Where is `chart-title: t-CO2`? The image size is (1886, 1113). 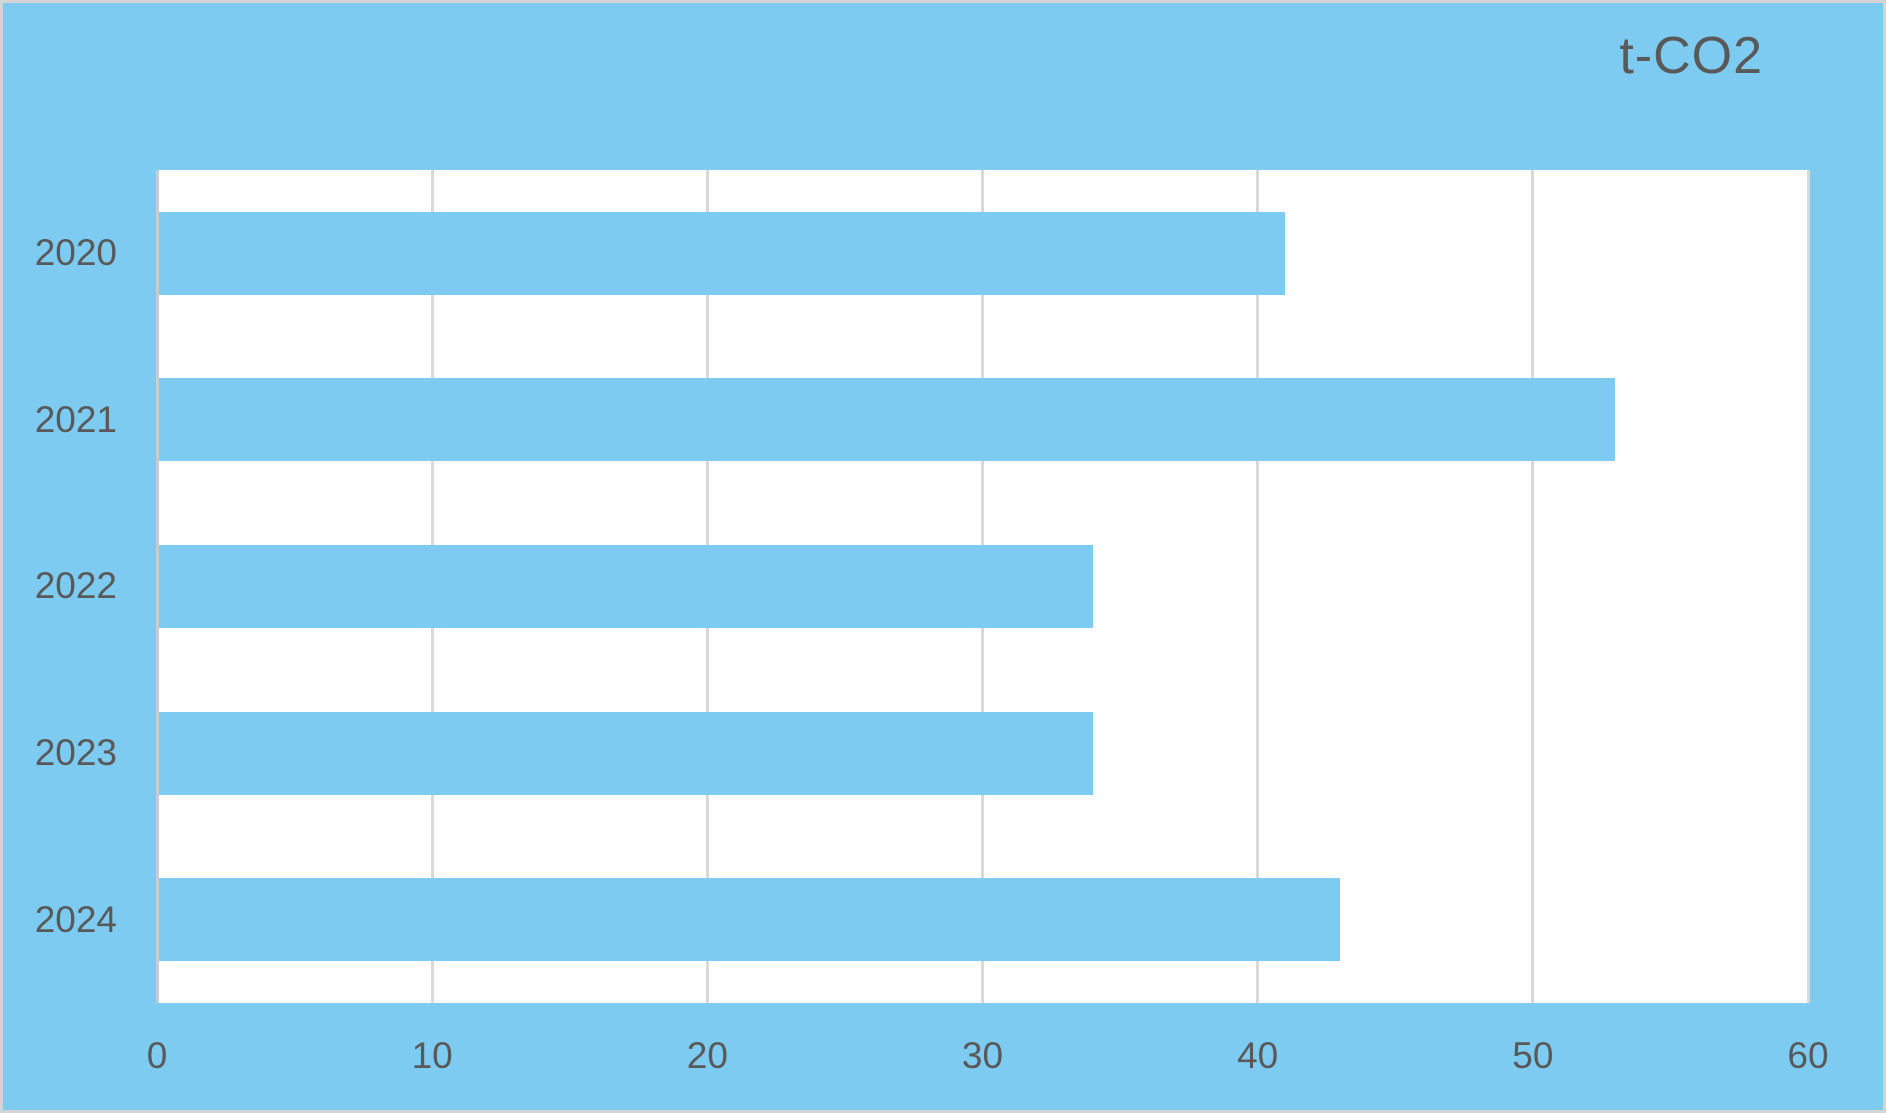
chart-title: t-CO2 is located at coordinates (1691, 56).